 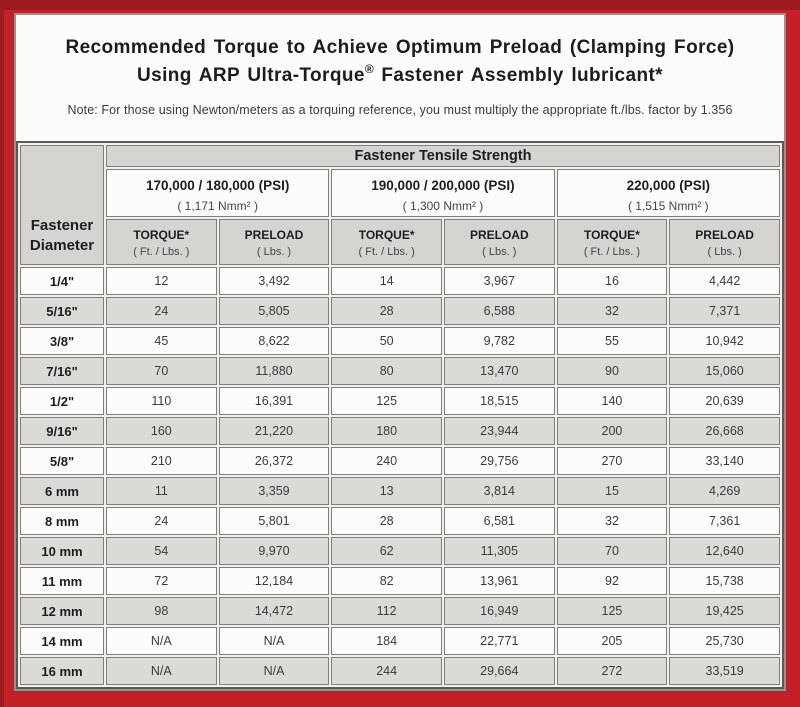 I want to click on diameter-cell: 16 mm, so click(x=62, y=671).